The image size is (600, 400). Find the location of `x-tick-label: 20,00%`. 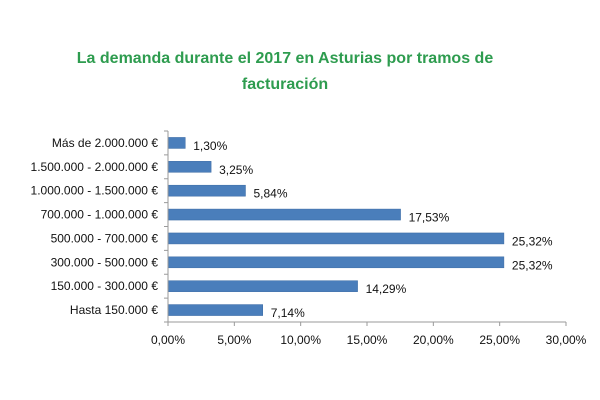

x-tick-label: 20,00% is located at coordinates (433, 340).